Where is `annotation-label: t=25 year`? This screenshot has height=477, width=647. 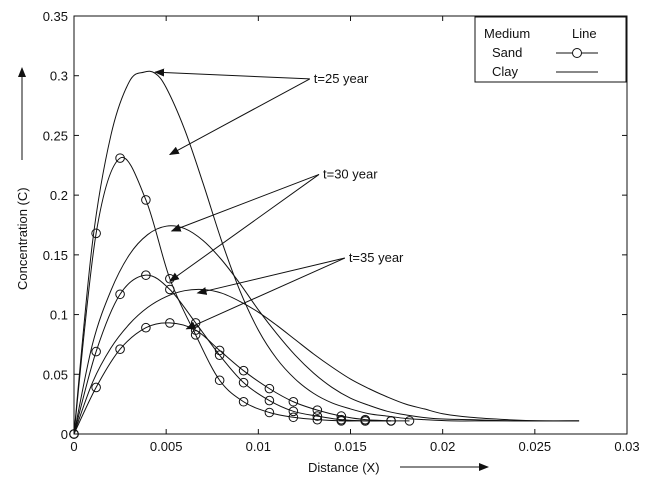
annotation-label: t=25 year is located at coordinates (341, 78).